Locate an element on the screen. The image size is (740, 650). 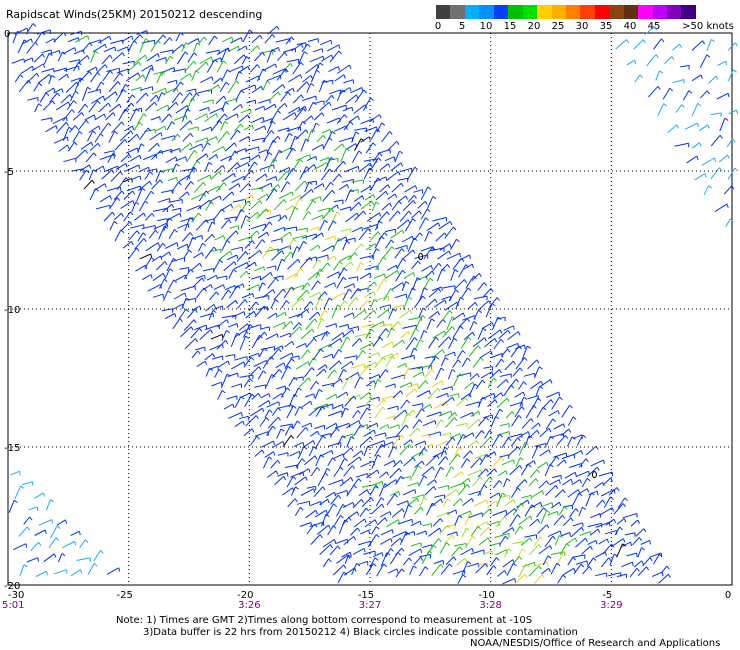
legend-swatch is located at coordinates (501, 12).